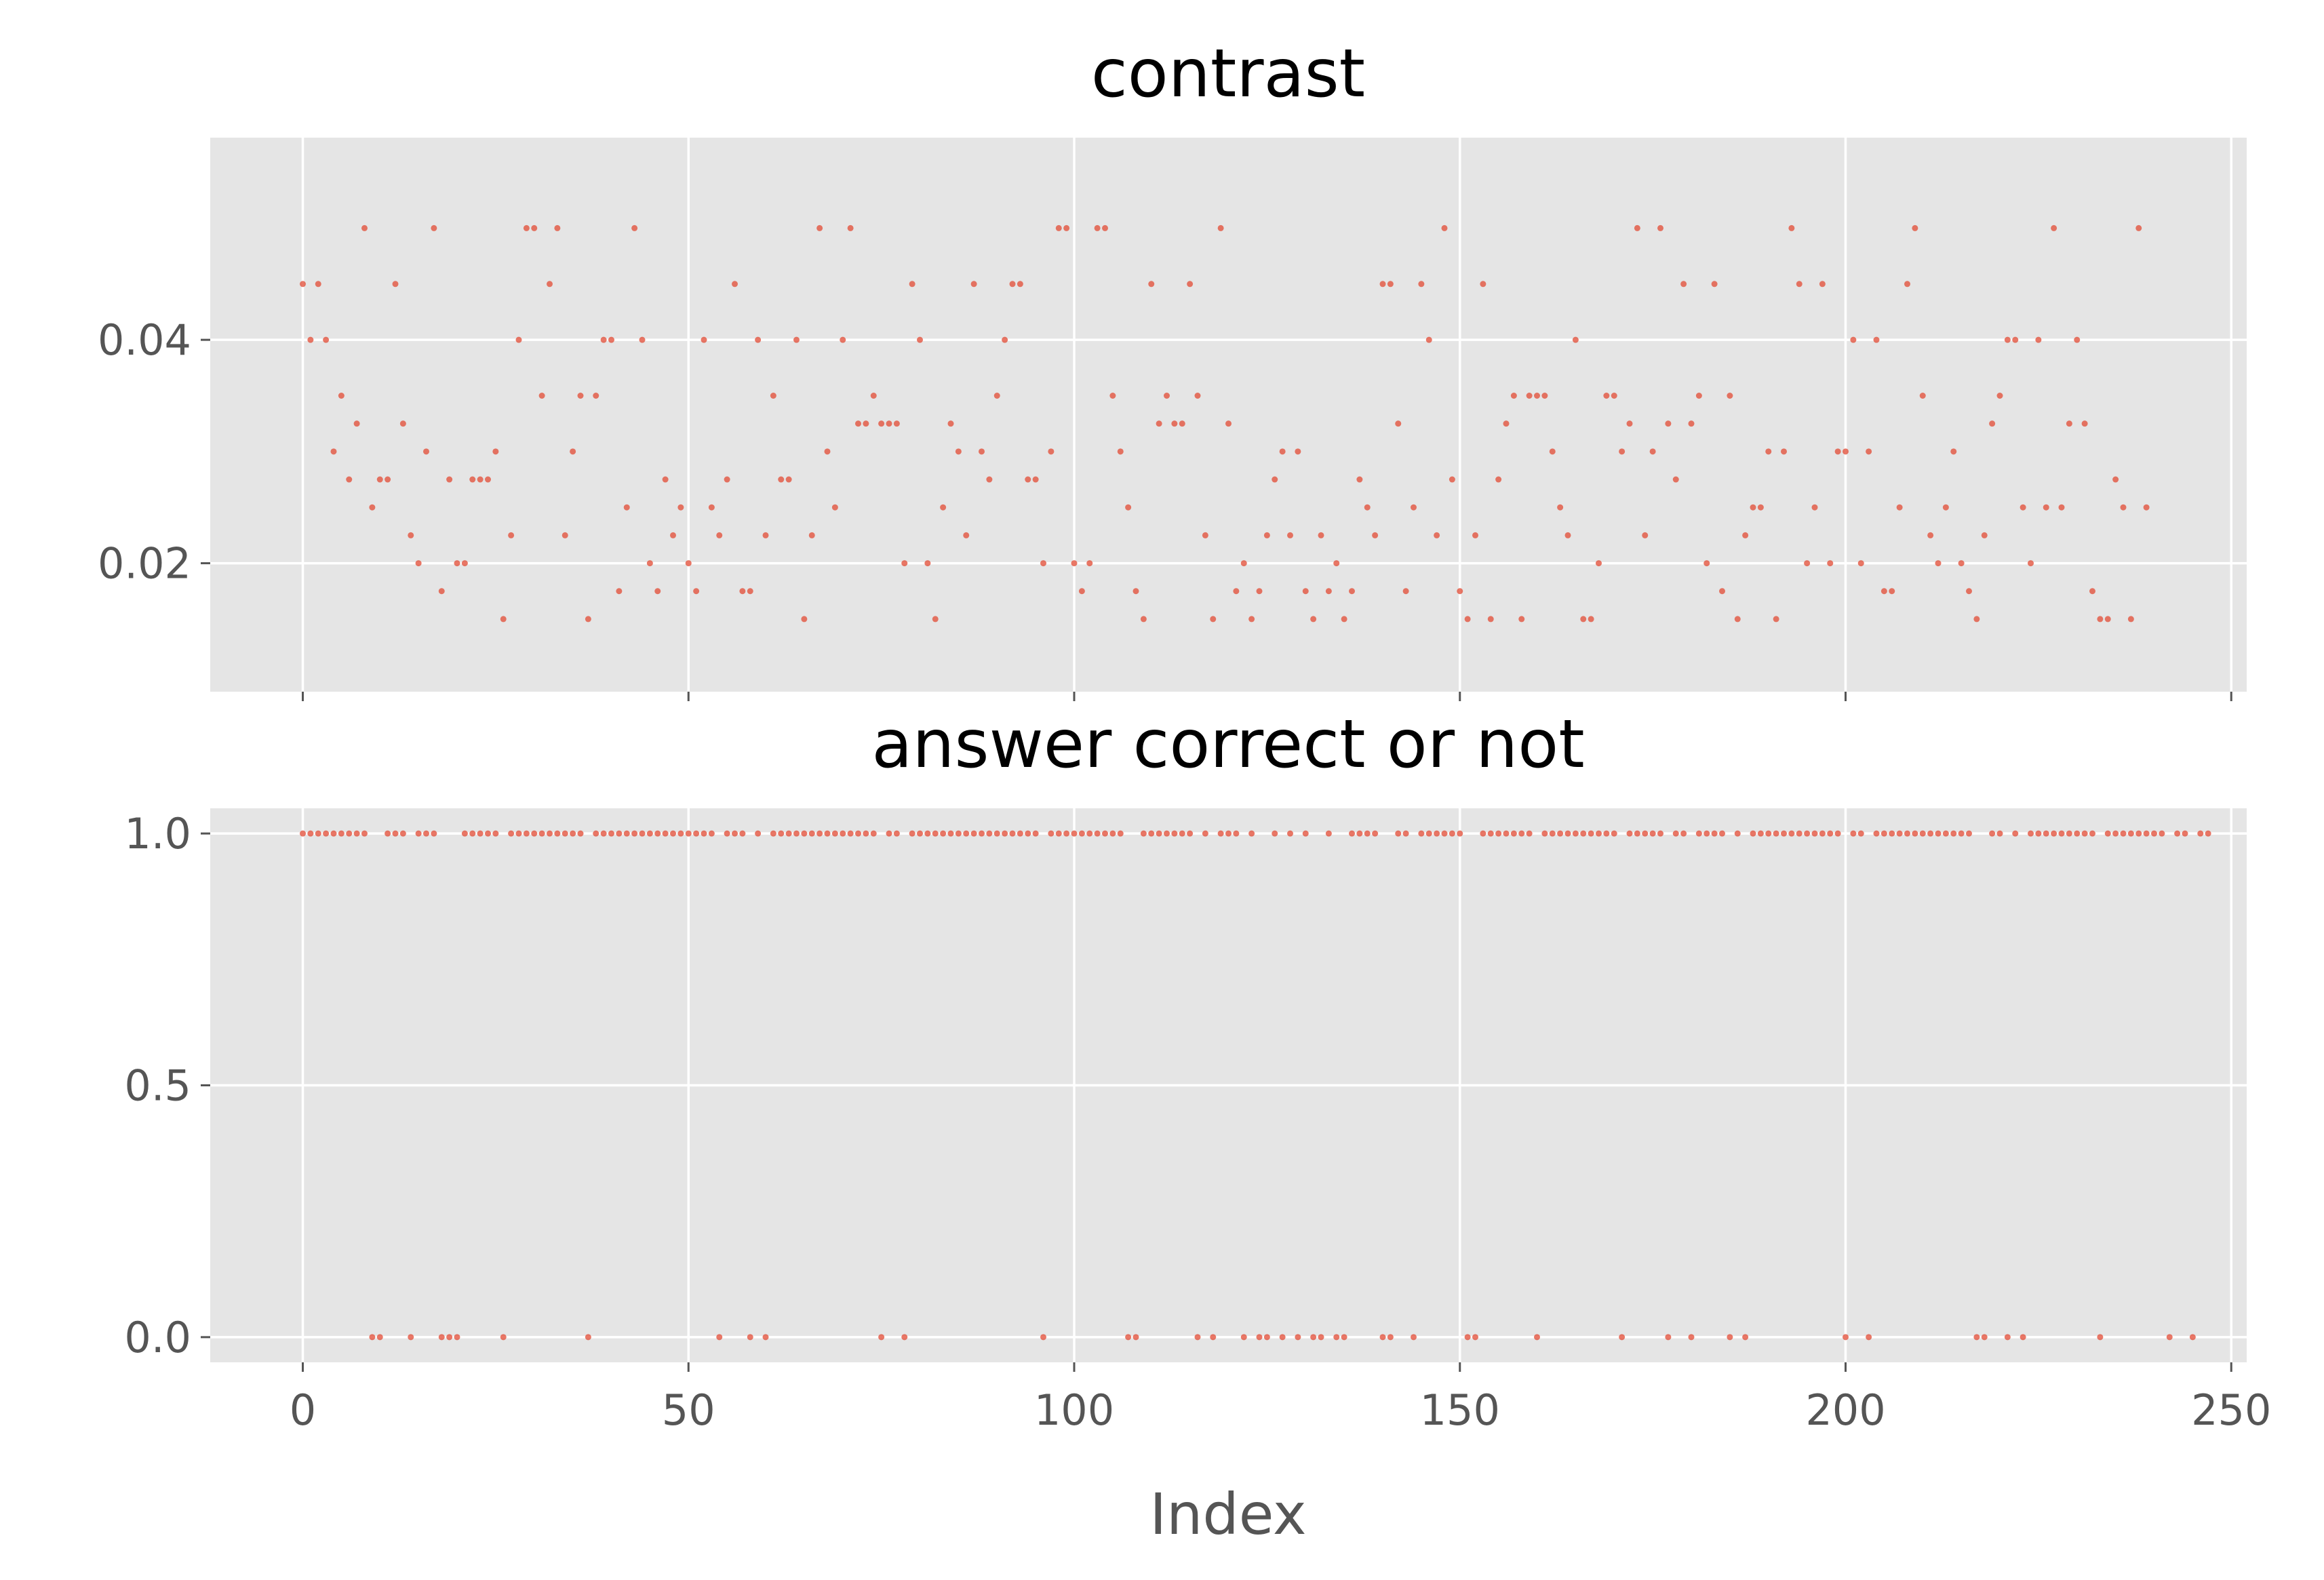 The image size is (2324, 1580). I want to click on x-tick-label: 150, so click(1460, 1410).